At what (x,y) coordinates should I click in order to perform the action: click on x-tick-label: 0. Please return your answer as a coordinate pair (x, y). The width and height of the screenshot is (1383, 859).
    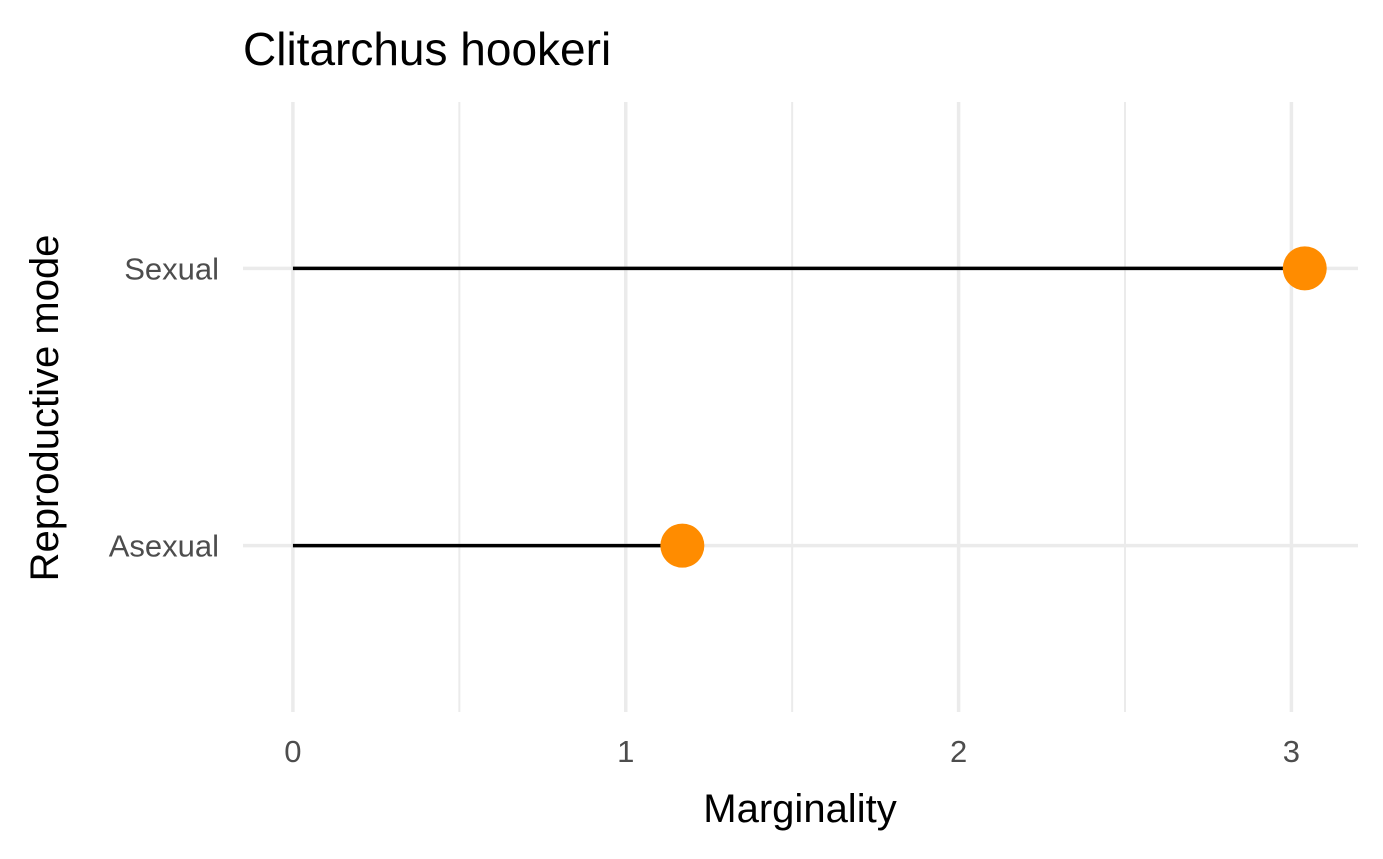
    Looking at the image, I should click on (292, 751).